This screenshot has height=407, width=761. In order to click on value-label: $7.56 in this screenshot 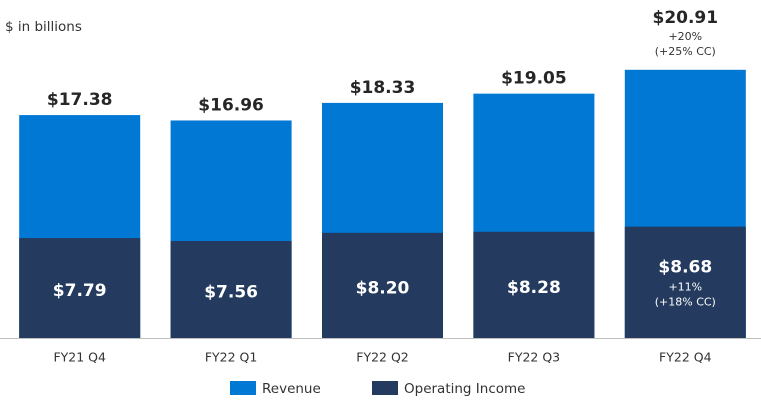, I will do `click(231, 293)`.